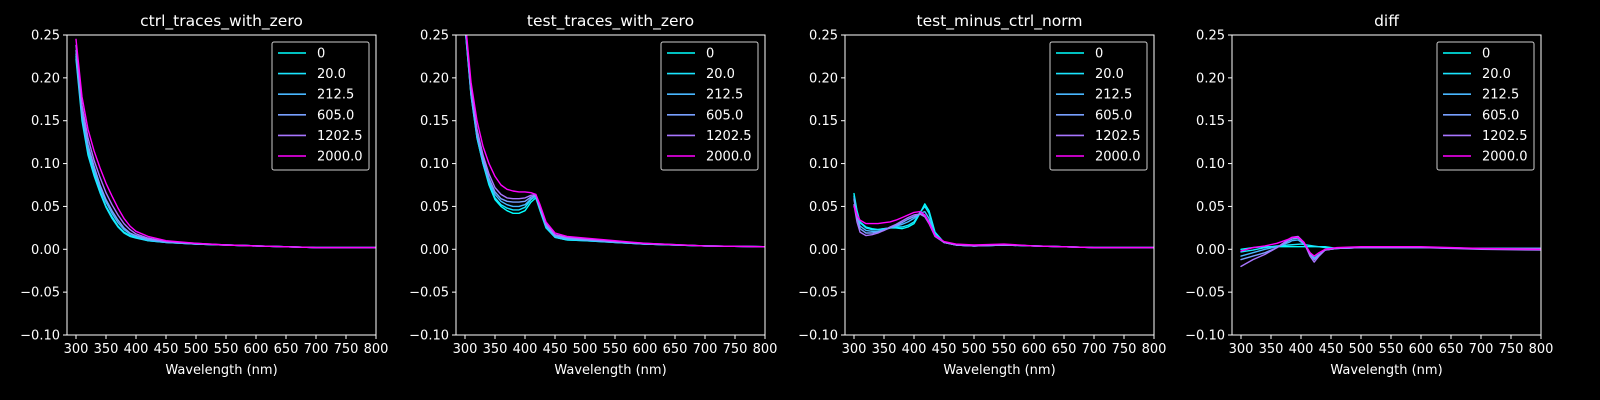  I want to click on chart-title: diff, so click(1386, 21).